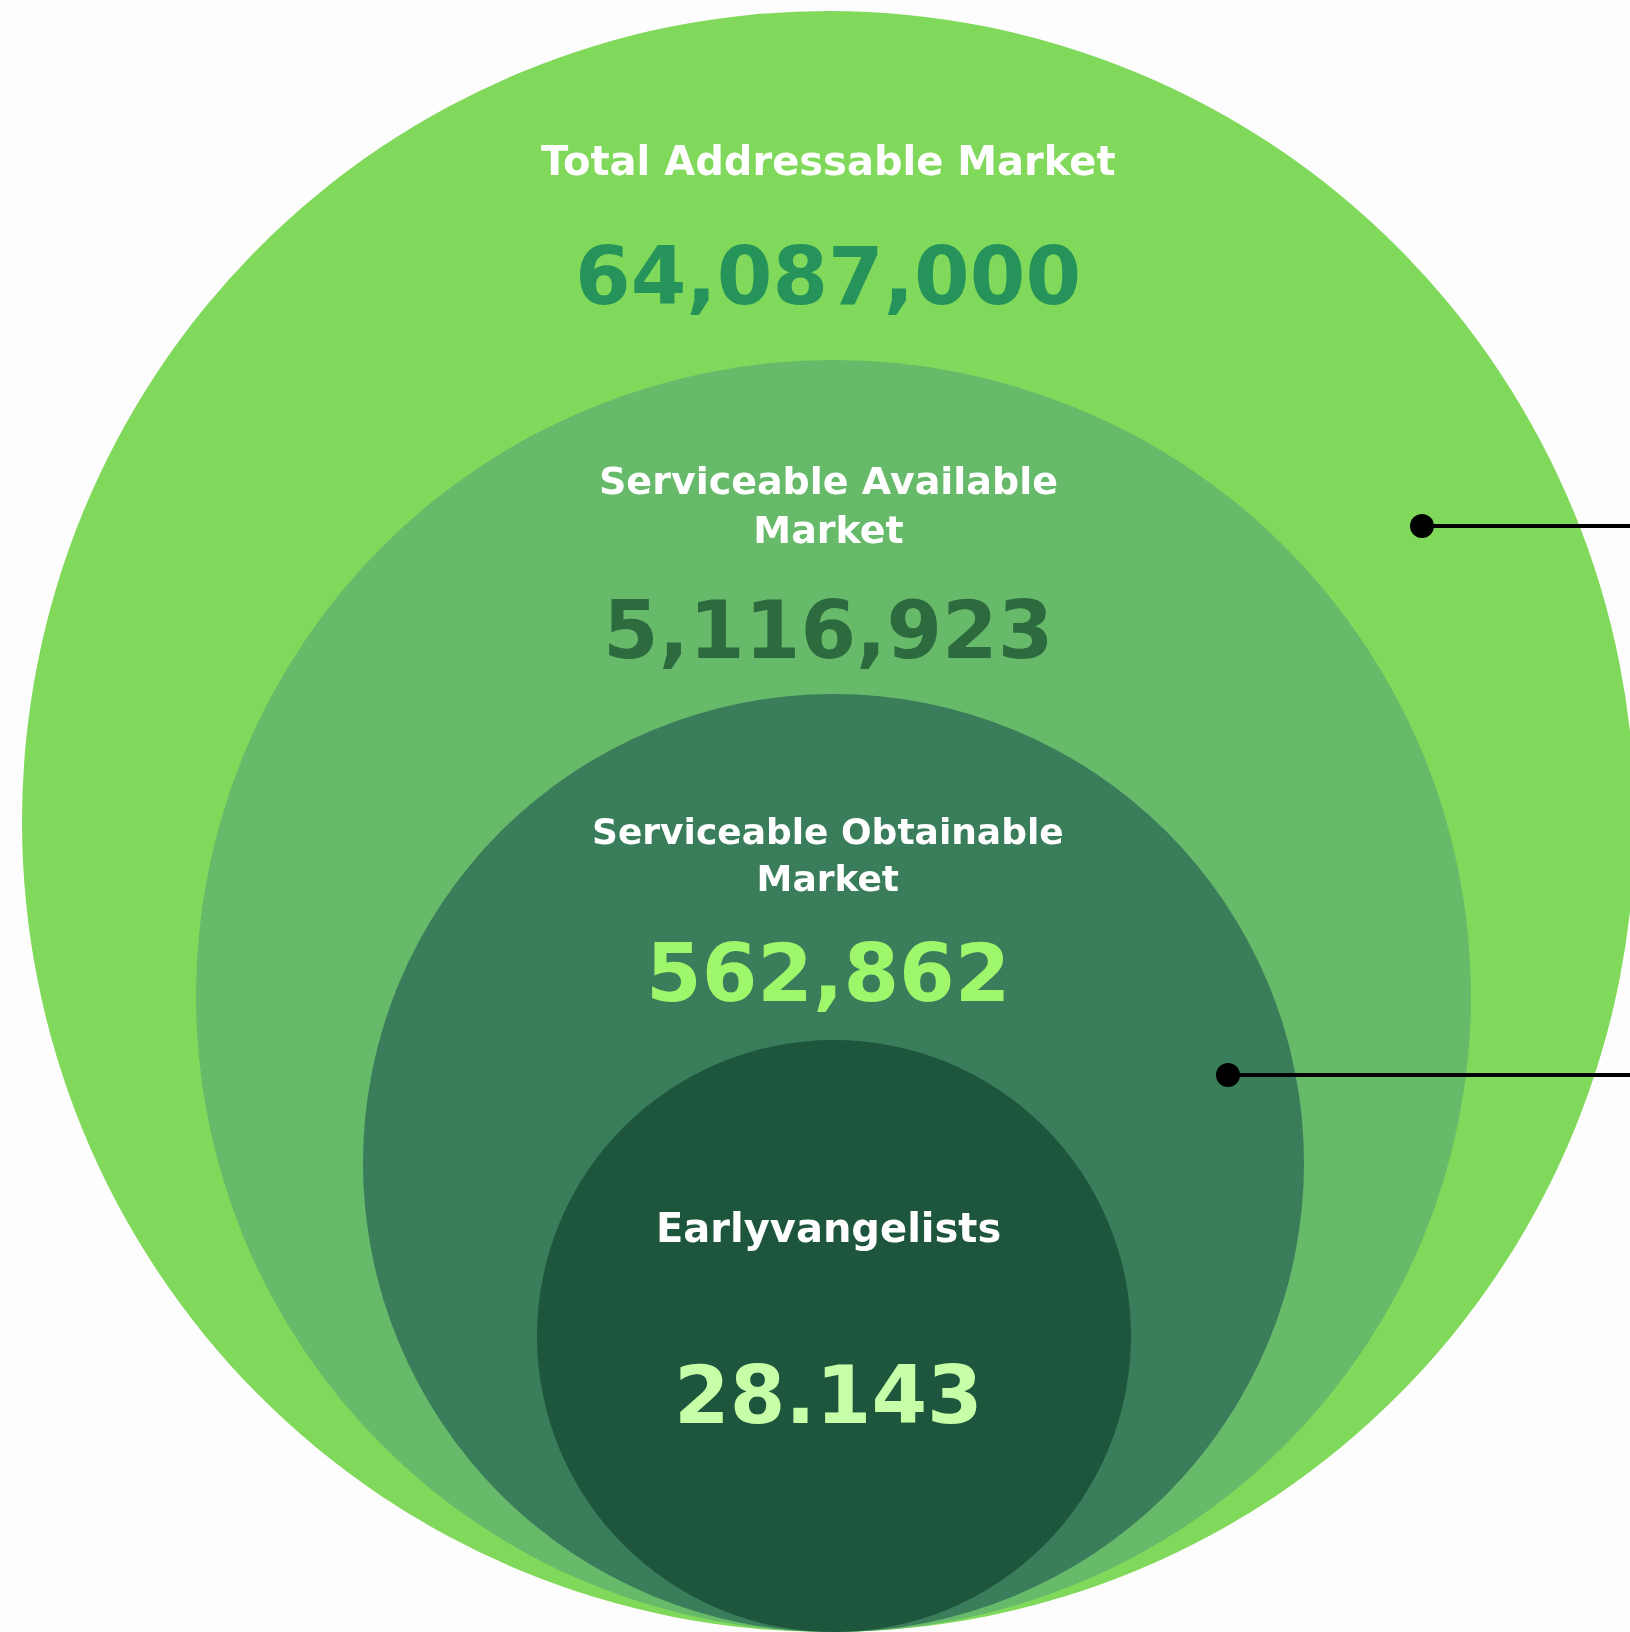 The height and width of the screenshot is (1632, 1630). Describe the element at coordinates (828, 630) in the screenshot. I see `data-label: 5,116,923` at that location.